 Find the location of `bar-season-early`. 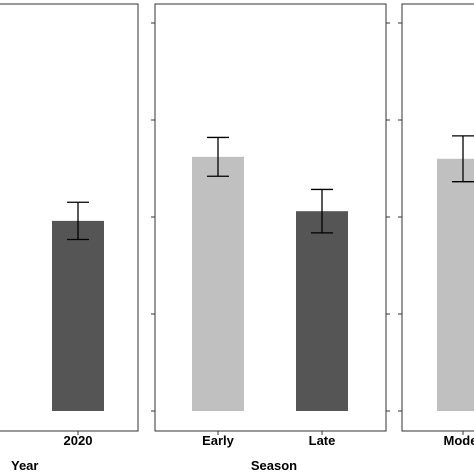

bar-season-early is located at coordinates (218, 283).